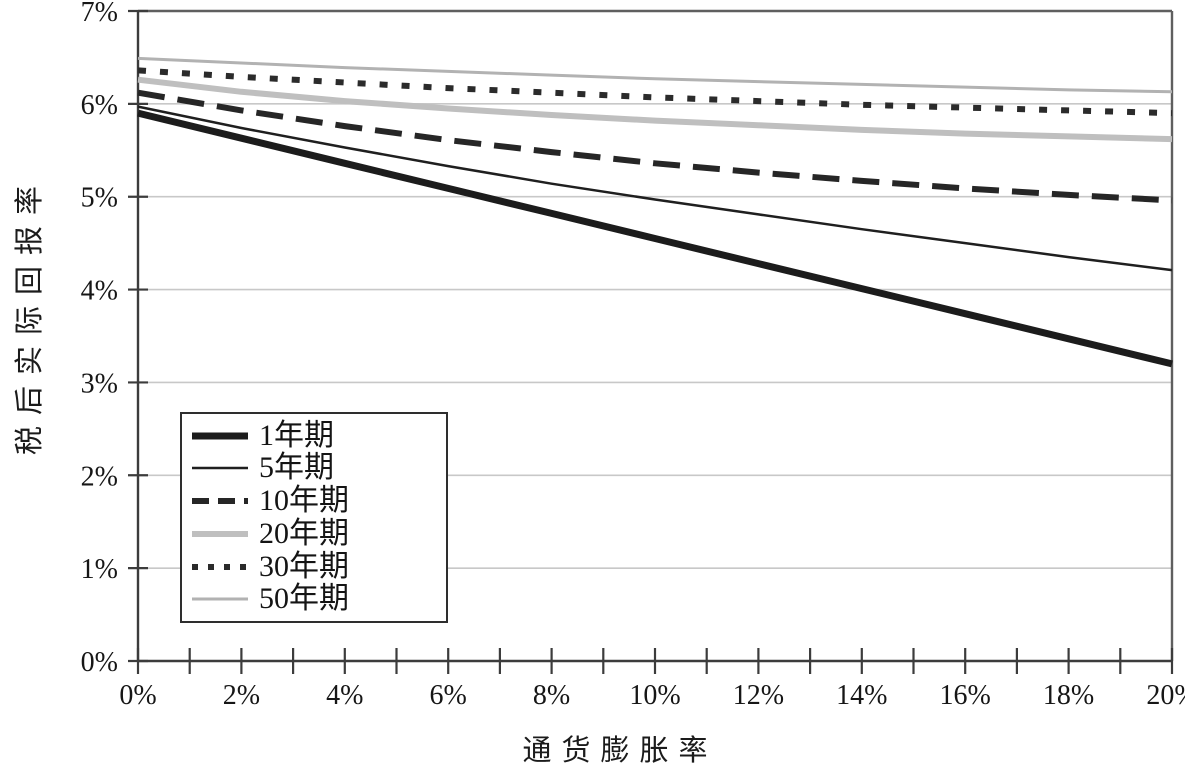 This screenshot has width=1185, height=767. Describe the element at coordinates (99, 291) in the screenshot. I see `y-tick-label: 4%` at that location.